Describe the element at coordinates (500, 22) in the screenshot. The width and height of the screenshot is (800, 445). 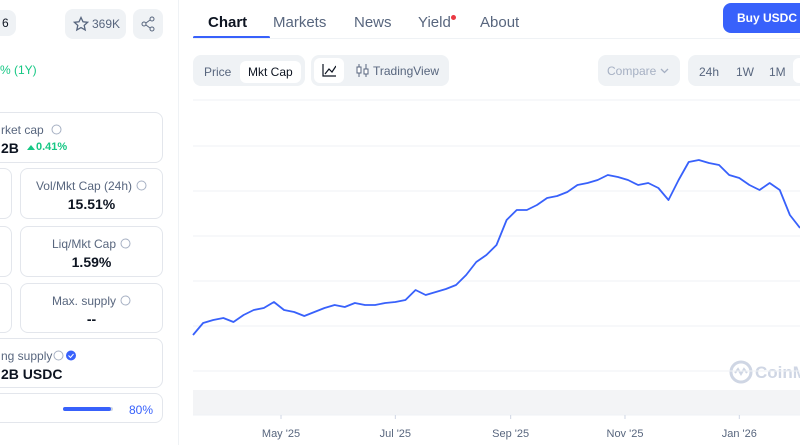
I see `tab: About` at that location.